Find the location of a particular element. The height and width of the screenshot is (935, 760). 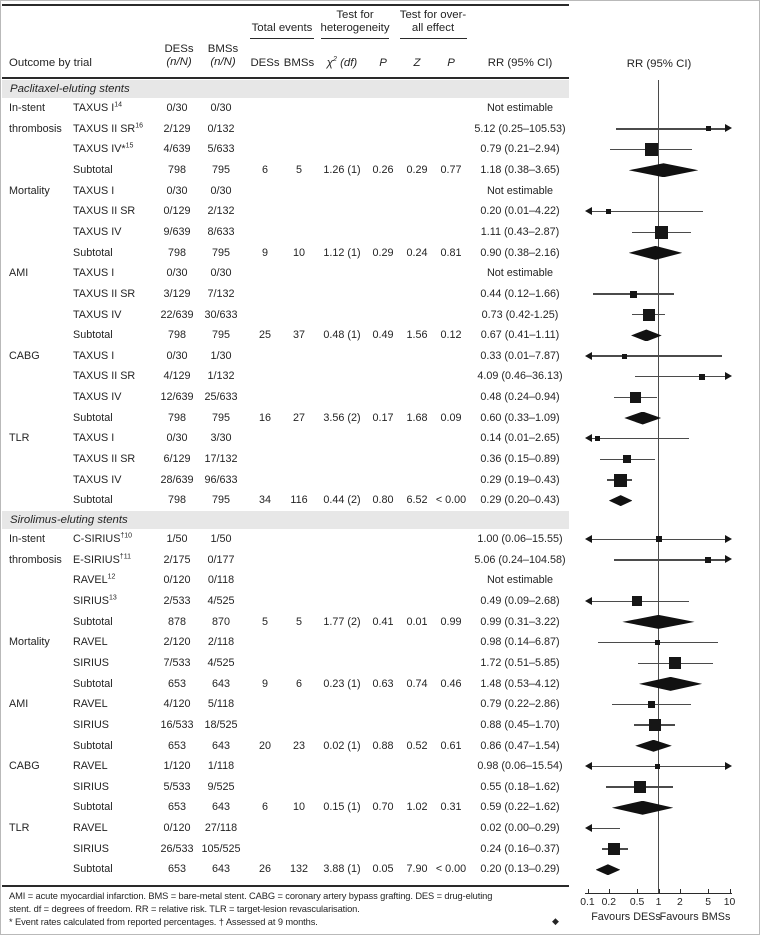

table-row: TAXUS II SR 6/129 17/132 0.36 (0.15–0.89) is located at coordinates (285, 459).